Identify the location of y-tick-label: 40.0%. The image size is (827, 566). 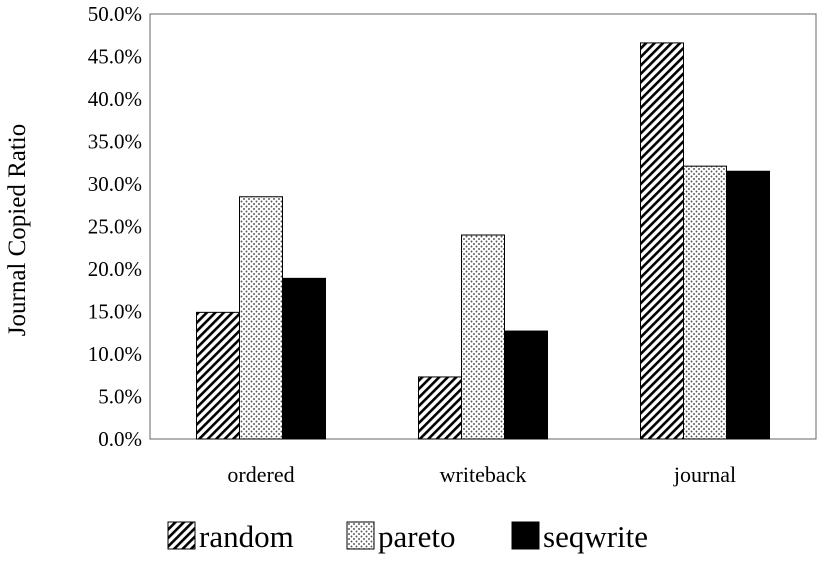
(115, 99).